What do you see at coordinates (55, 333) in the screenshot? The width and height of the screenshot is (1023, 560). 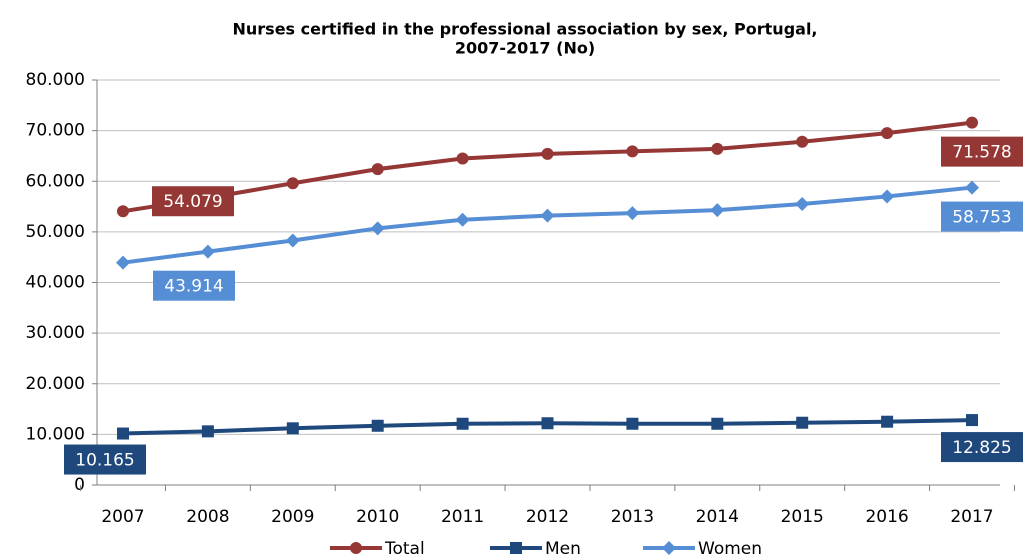 I see `y-tick-label: 30.000` at bounding box center [55, 333].